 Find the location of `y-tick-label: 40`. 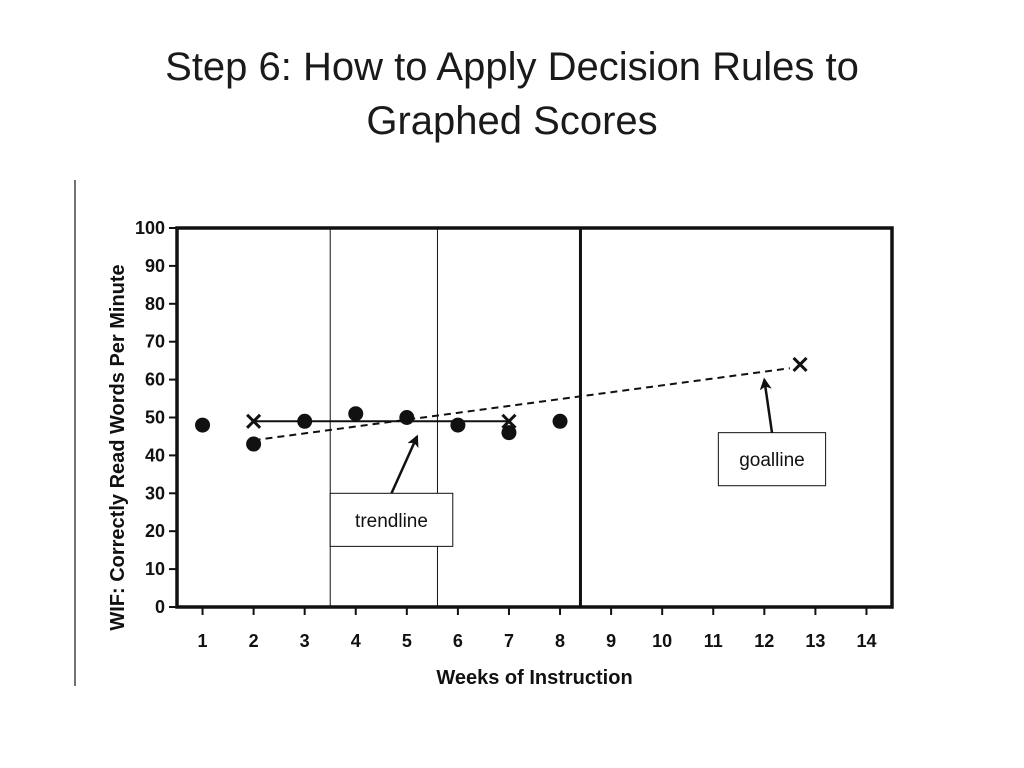

y-tick-label: 40 is located at coordinates (155, 455).